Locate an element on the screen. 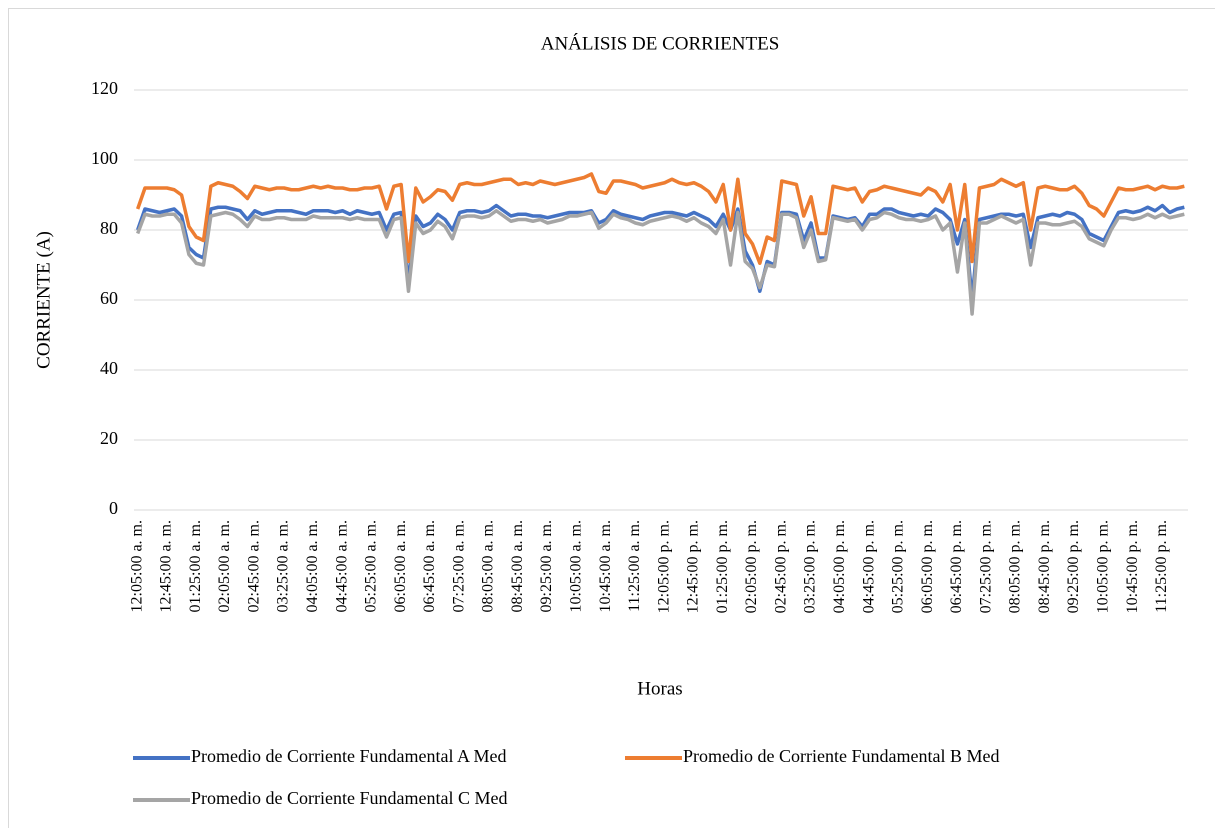  x-tick-label: 01:25:00 p. m. is located at coordinates (722, 566).